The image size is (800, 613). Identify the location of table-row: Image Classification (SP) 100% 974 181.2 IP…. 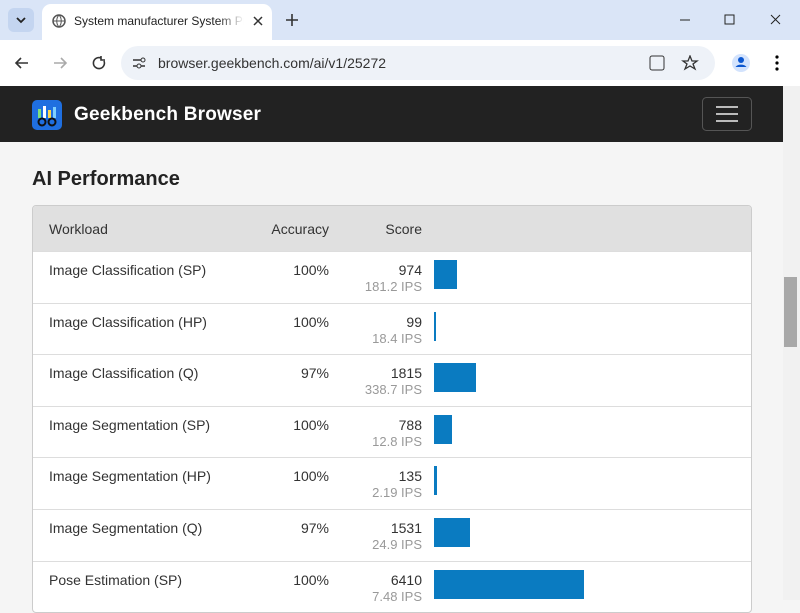
(392, 277).